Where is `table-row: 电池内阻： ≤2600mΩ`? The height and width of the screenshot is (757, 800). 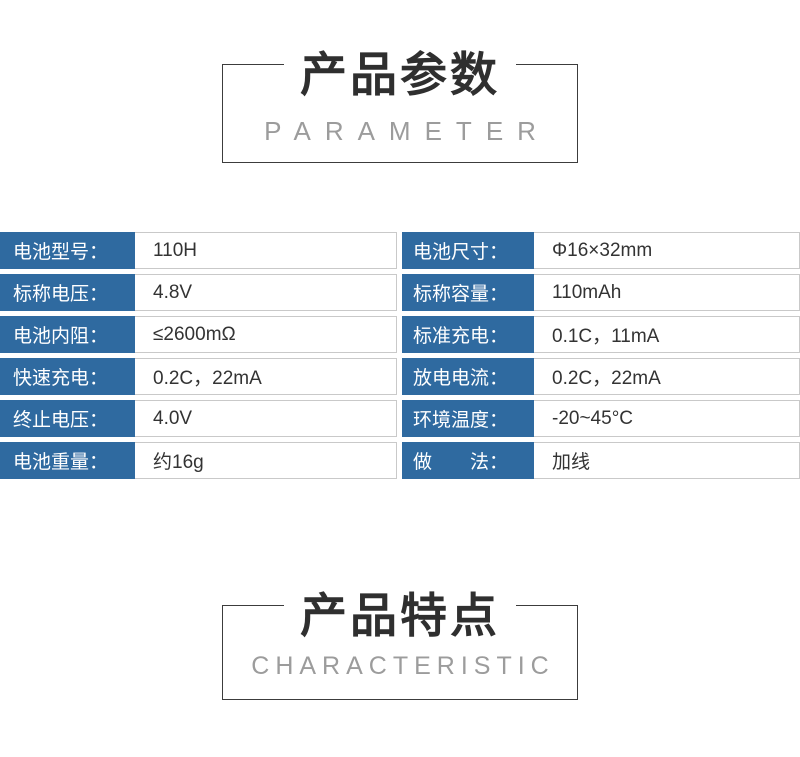
table-row: 电池内阻： ≤2600mΩ is located at coordinates (198, 334).